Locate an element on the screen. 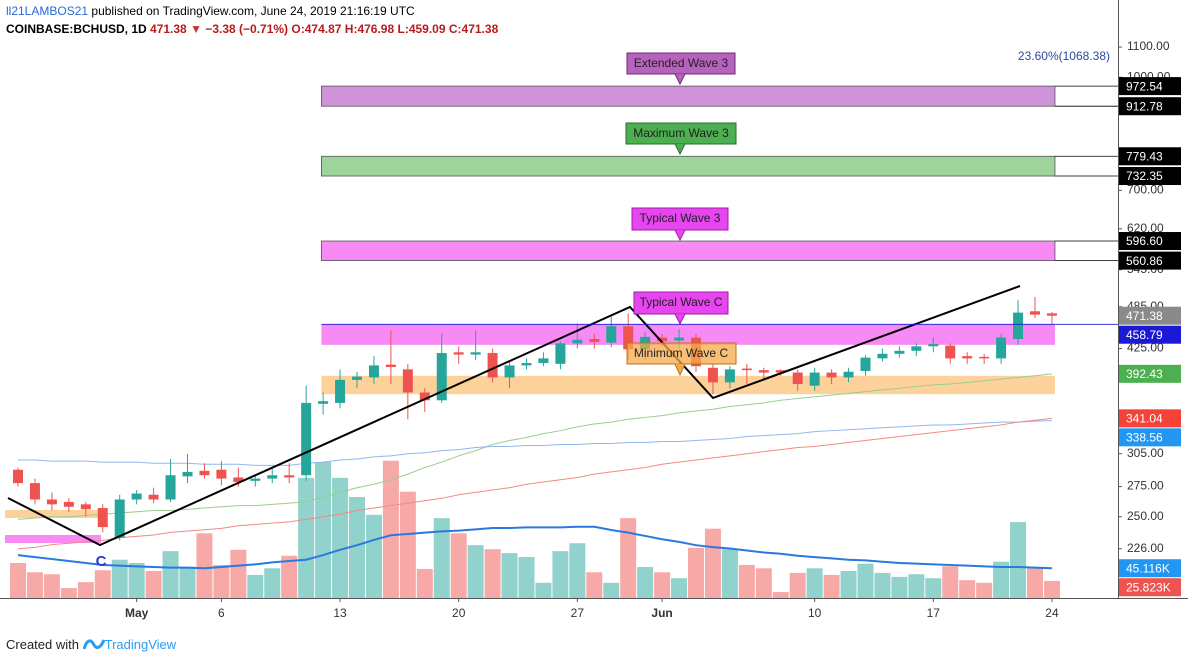  x-tick-label: 13 is located at coordinates (340, 613).